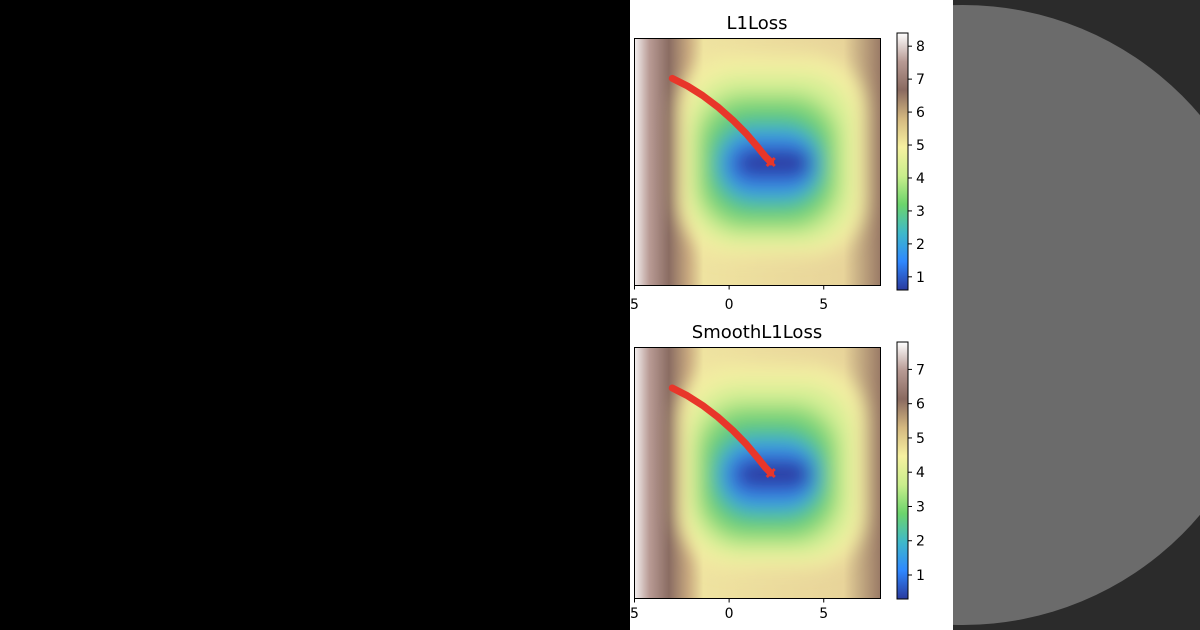  I want to click on colorbar-tick-label: 8, so click(920, 47).